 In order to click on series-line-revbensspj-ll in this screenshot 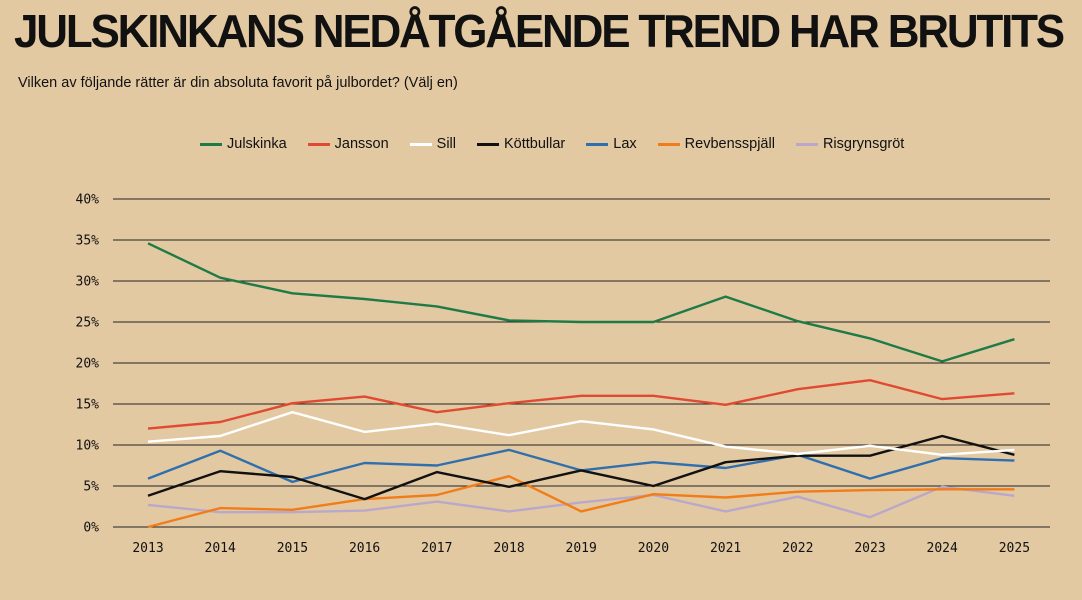, I will do `click(581, 502)`.